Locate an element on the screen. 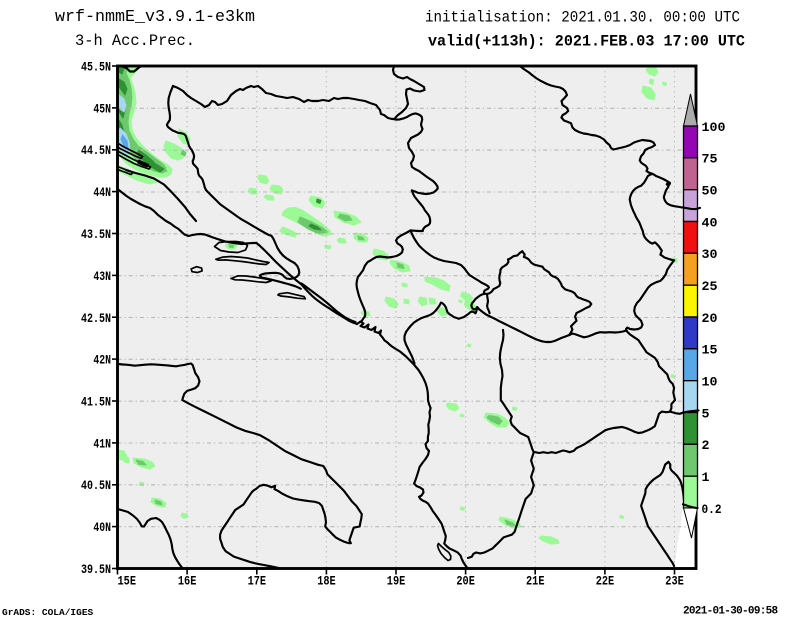 This screenshot has width=800, height=623. svg-text: 44N is located at coordinates (102, 193).